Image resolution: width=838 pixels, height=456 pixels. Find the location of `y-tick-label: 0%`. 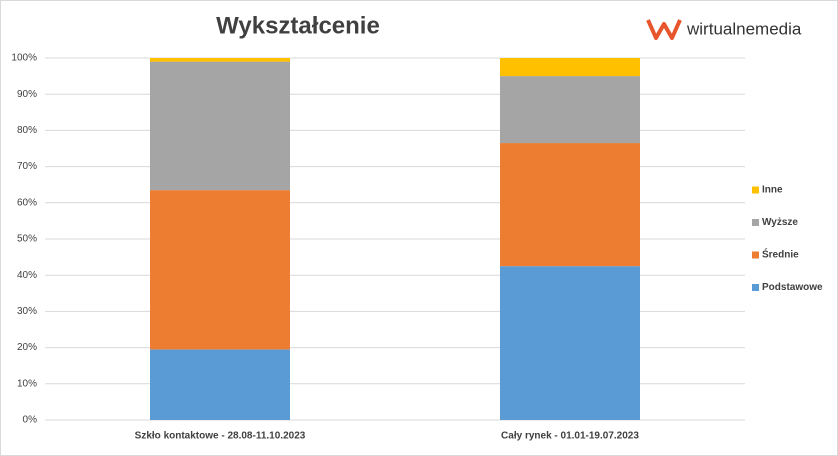

y-tick-label: 0% is located at coordinates (30, 420).